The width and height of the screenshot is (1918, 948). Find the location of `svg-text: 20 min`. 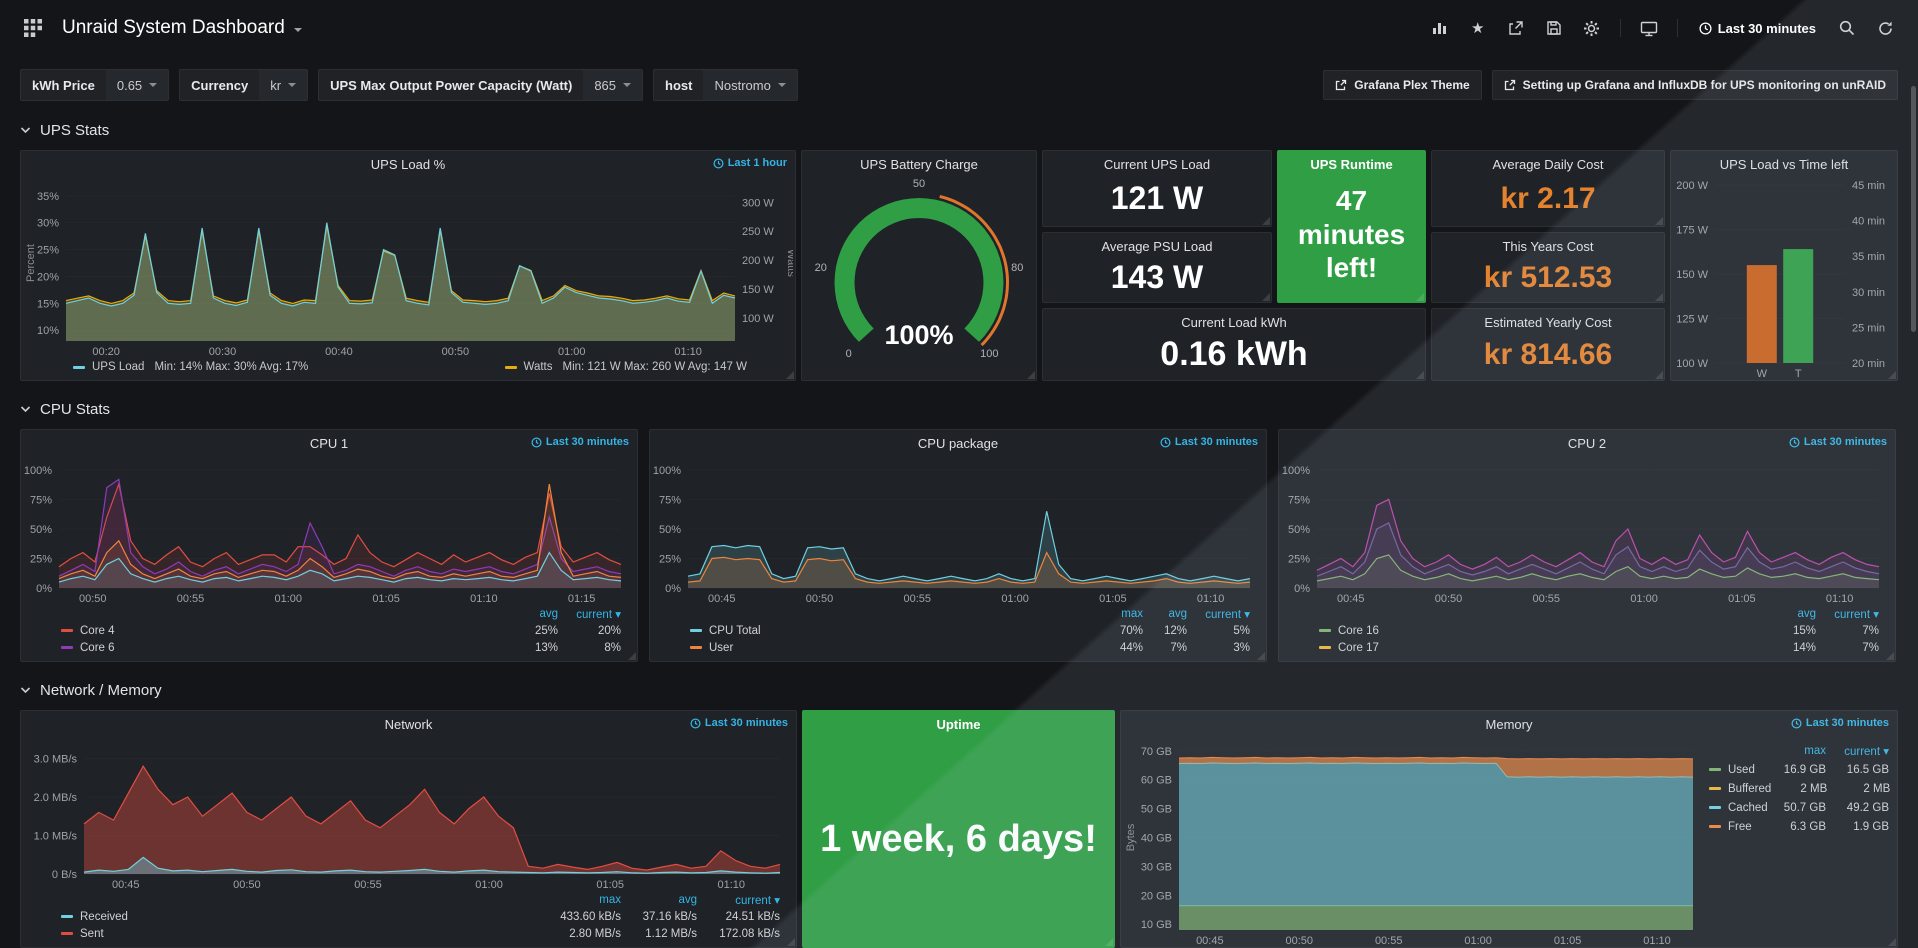

svg-text: 20 min is located at coordinates (1868, 364).